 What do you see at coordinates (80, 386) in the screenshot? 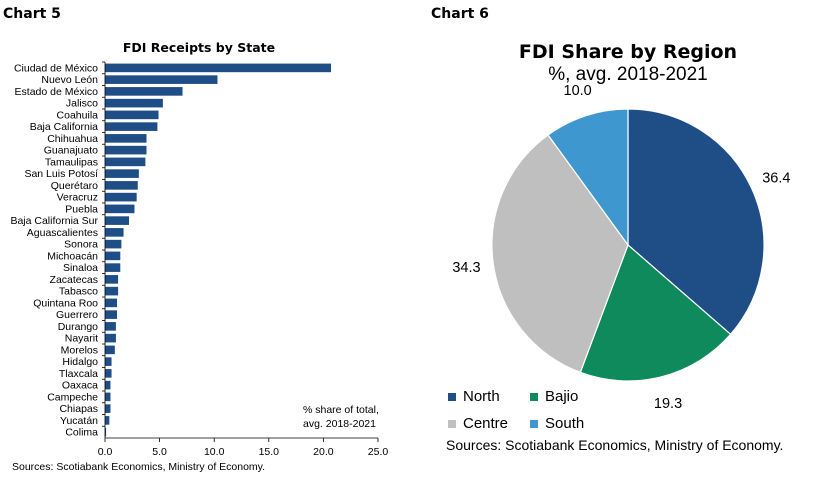
I see `category-label: Oaxaca` at bounding box center [80, 386].